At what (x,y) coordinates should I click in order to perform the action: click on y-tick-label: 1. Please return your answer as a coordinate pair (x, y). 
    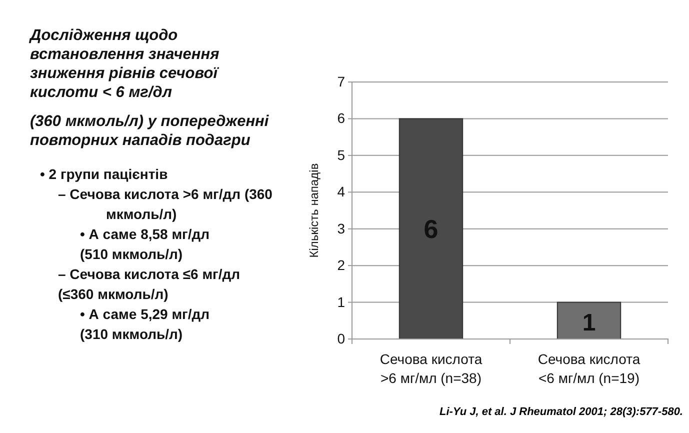
    Looking at the image, I should click on (341, 302).